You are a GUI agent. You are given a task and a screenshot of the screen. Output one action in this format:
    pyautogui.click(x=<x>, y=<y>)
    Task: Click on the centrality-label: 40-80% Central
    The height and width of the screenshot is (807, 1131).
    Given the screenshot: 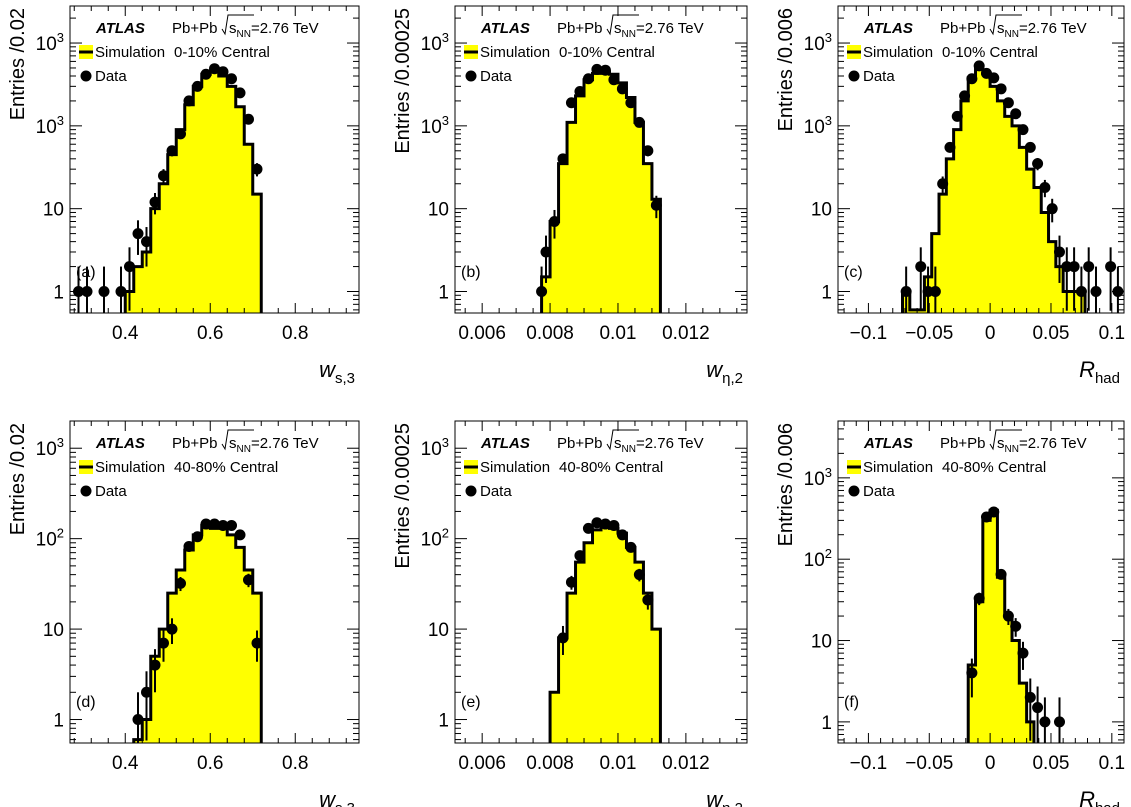 What is the action you would take?
    pyautogui.click(x=611, y=467)
    